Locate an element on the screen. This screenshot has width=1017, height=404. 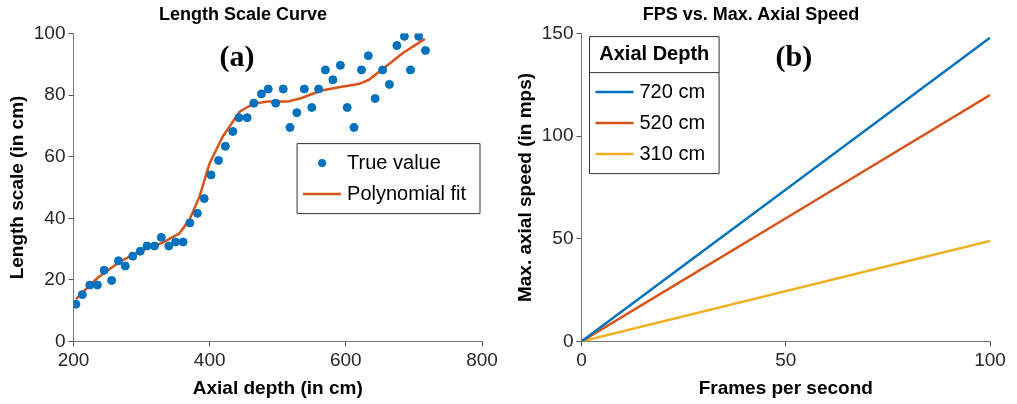
legend-label: Polynomial fit is located at coordinates (407, 192).